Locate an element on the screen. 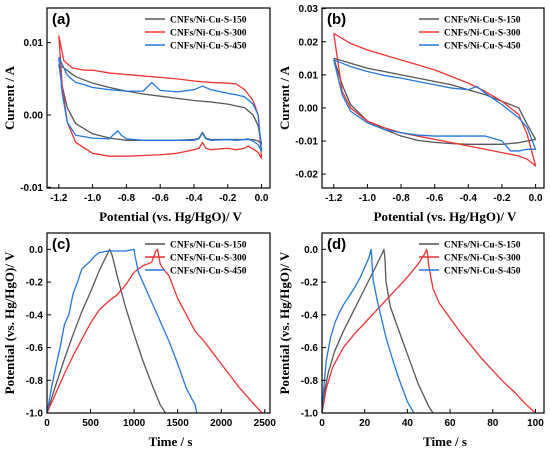 The image size is (550, 451). x-tick-label: 1500 is located at coordinates (178, 423).